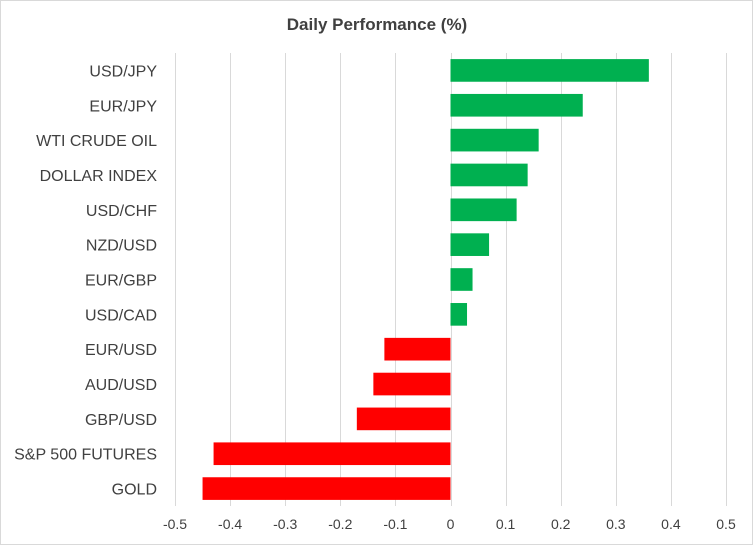  Describe the element at coordinates (285, 524) in the screenshot. I see `x-tick-label: -0.3` at that location.